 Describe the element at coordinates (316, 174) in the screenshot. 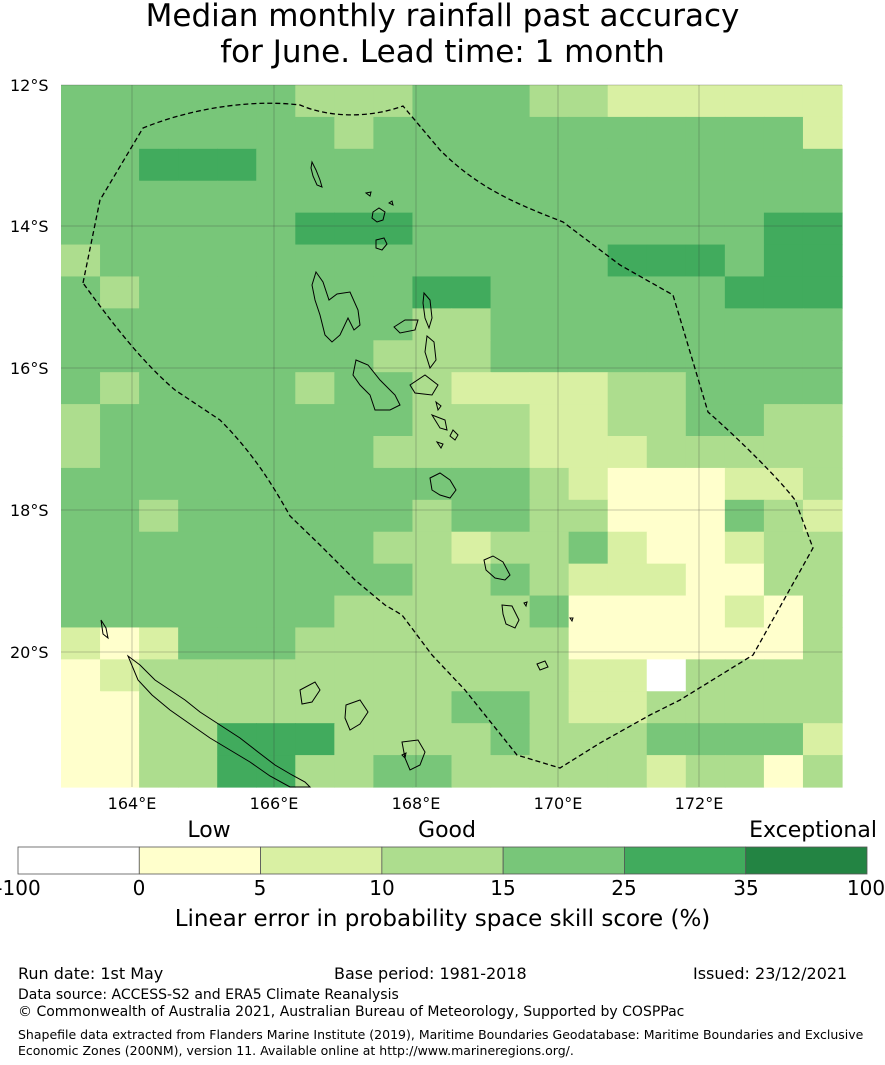

I see `island-torres` at that location.